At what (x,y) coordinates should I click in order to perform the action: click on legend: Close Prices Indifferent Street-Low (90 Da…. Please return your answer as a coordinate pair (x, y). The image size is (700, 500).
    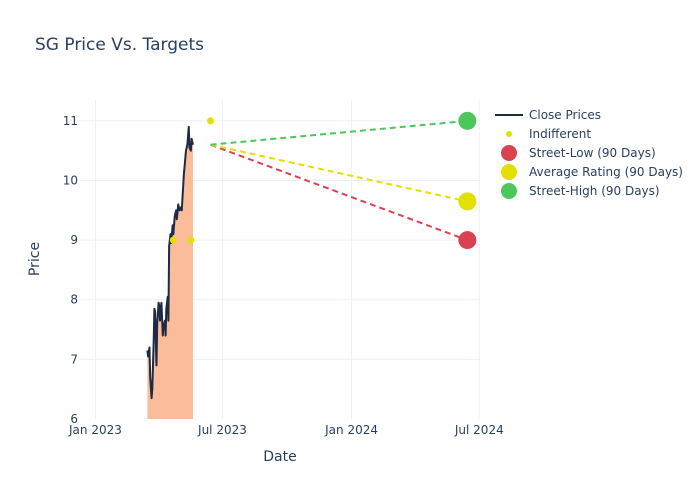
    Looking at the image, I should click on (589, 153).